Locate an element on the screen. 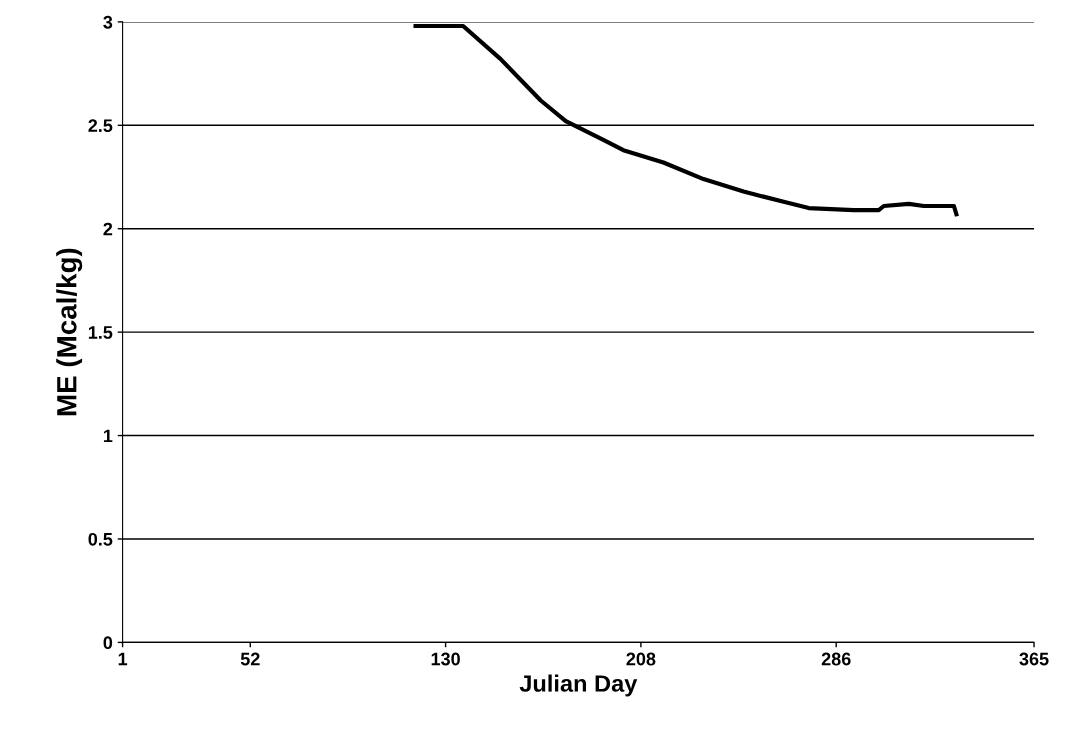 This screenshot has height=730, width=1066. y-axis-title: ME (Mcal/kg) is located at coordinates (69, 332).